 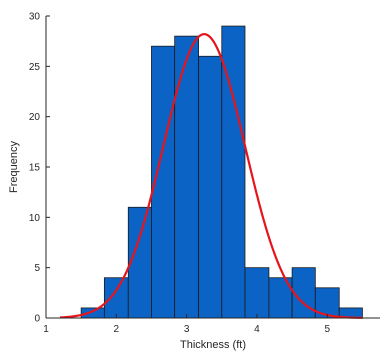 I want to click on x-tick-label: 5, so click(x=327, y=329).